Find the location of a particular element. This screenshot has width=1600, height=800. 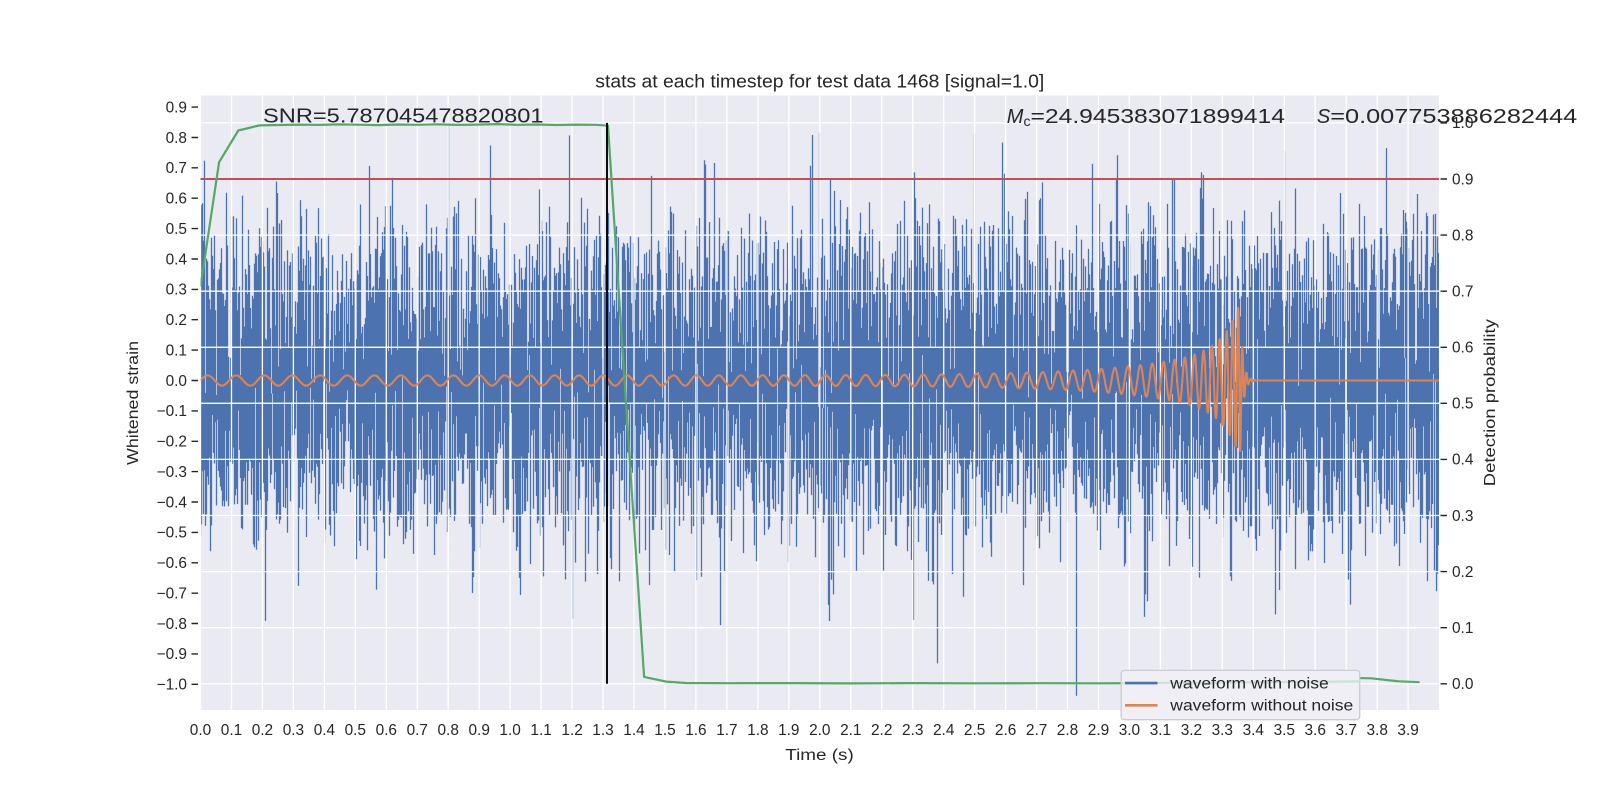

svg-text: 2.5 is located at coordinates (974, 730).